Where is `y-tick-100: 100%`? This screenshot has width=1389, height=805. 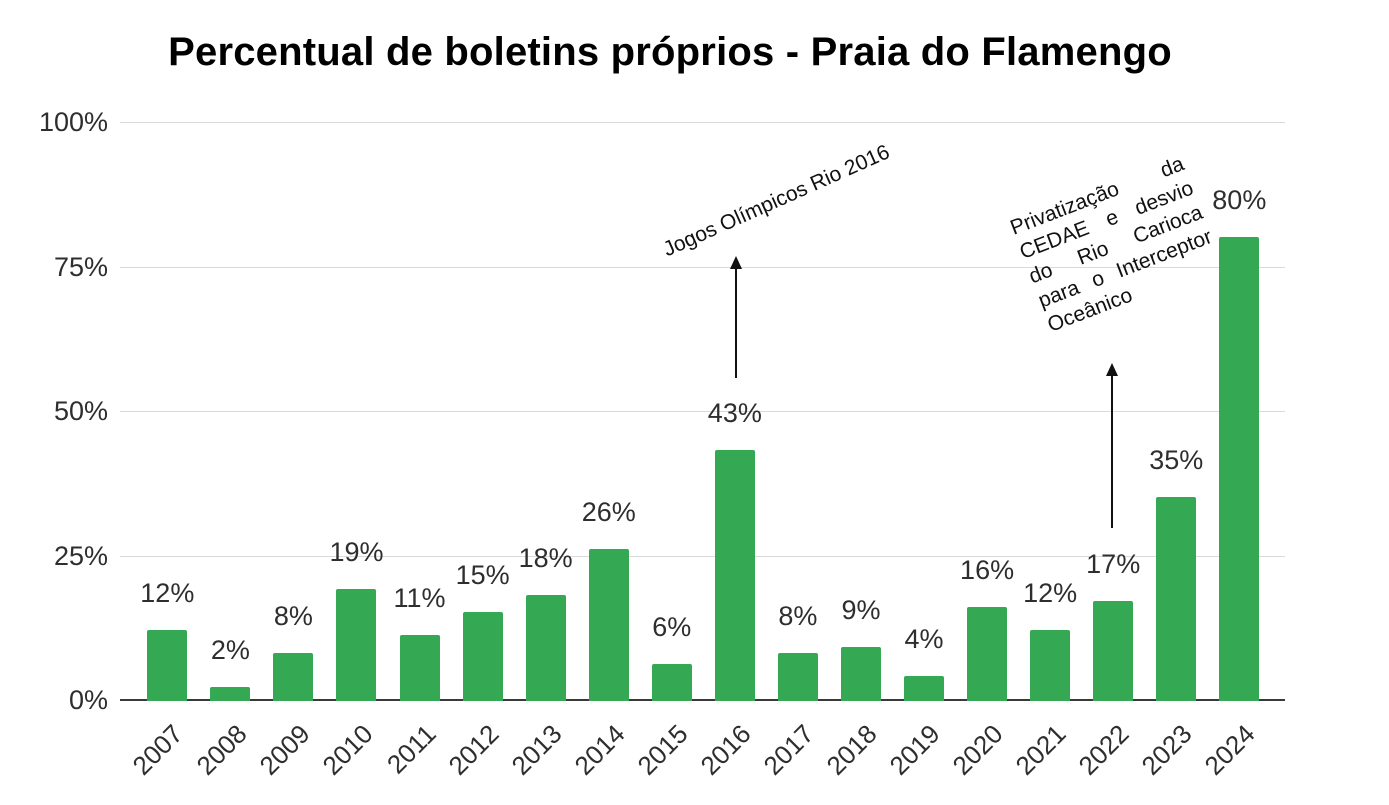
y-tick-100: 100% is located at coordinates (73, 122).